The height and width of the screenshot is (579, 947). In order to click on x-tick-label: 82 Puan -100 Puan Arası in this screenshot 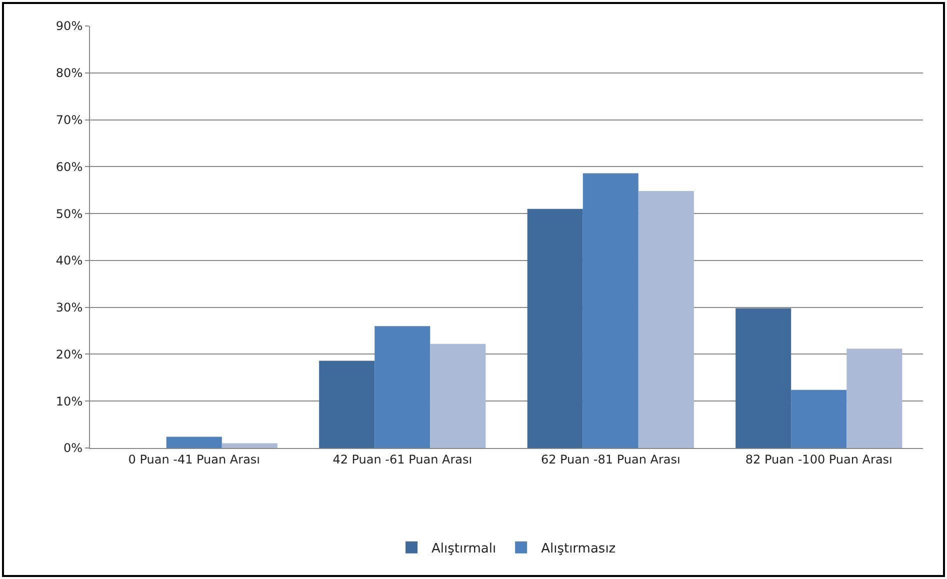, I will do `click(818, 459)`.